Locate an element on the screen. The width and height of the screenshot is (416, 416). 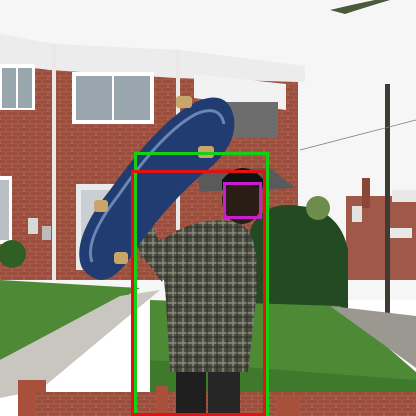
house-roof is located at coordinates (152, 58).